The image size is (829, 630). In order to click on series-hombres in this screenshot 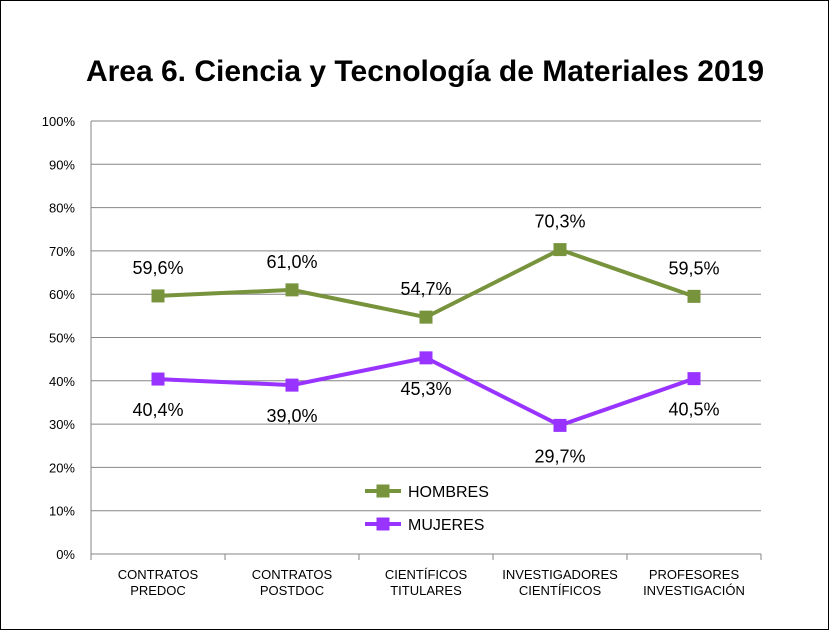, I will do `click(426, 283)`.